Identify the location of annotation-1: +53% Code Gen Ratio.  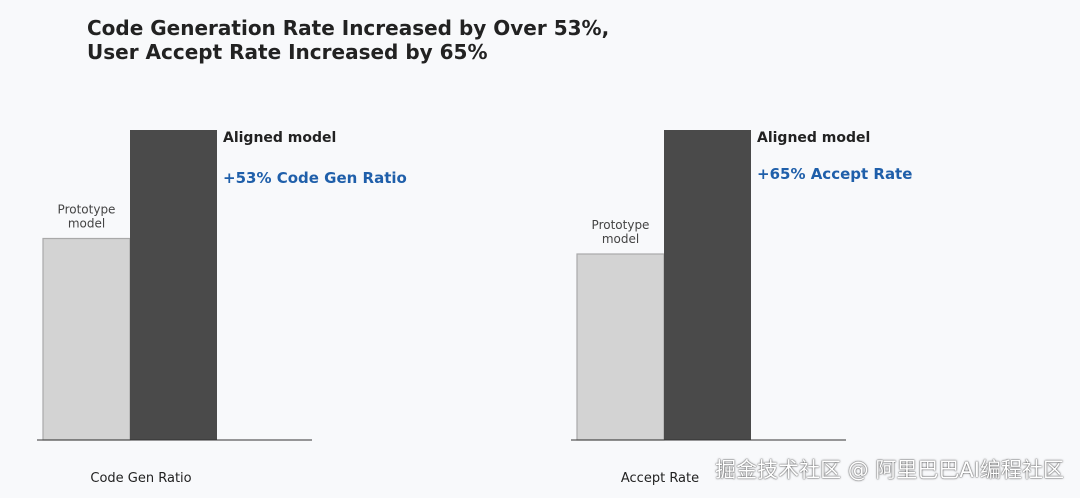
(315, 178).